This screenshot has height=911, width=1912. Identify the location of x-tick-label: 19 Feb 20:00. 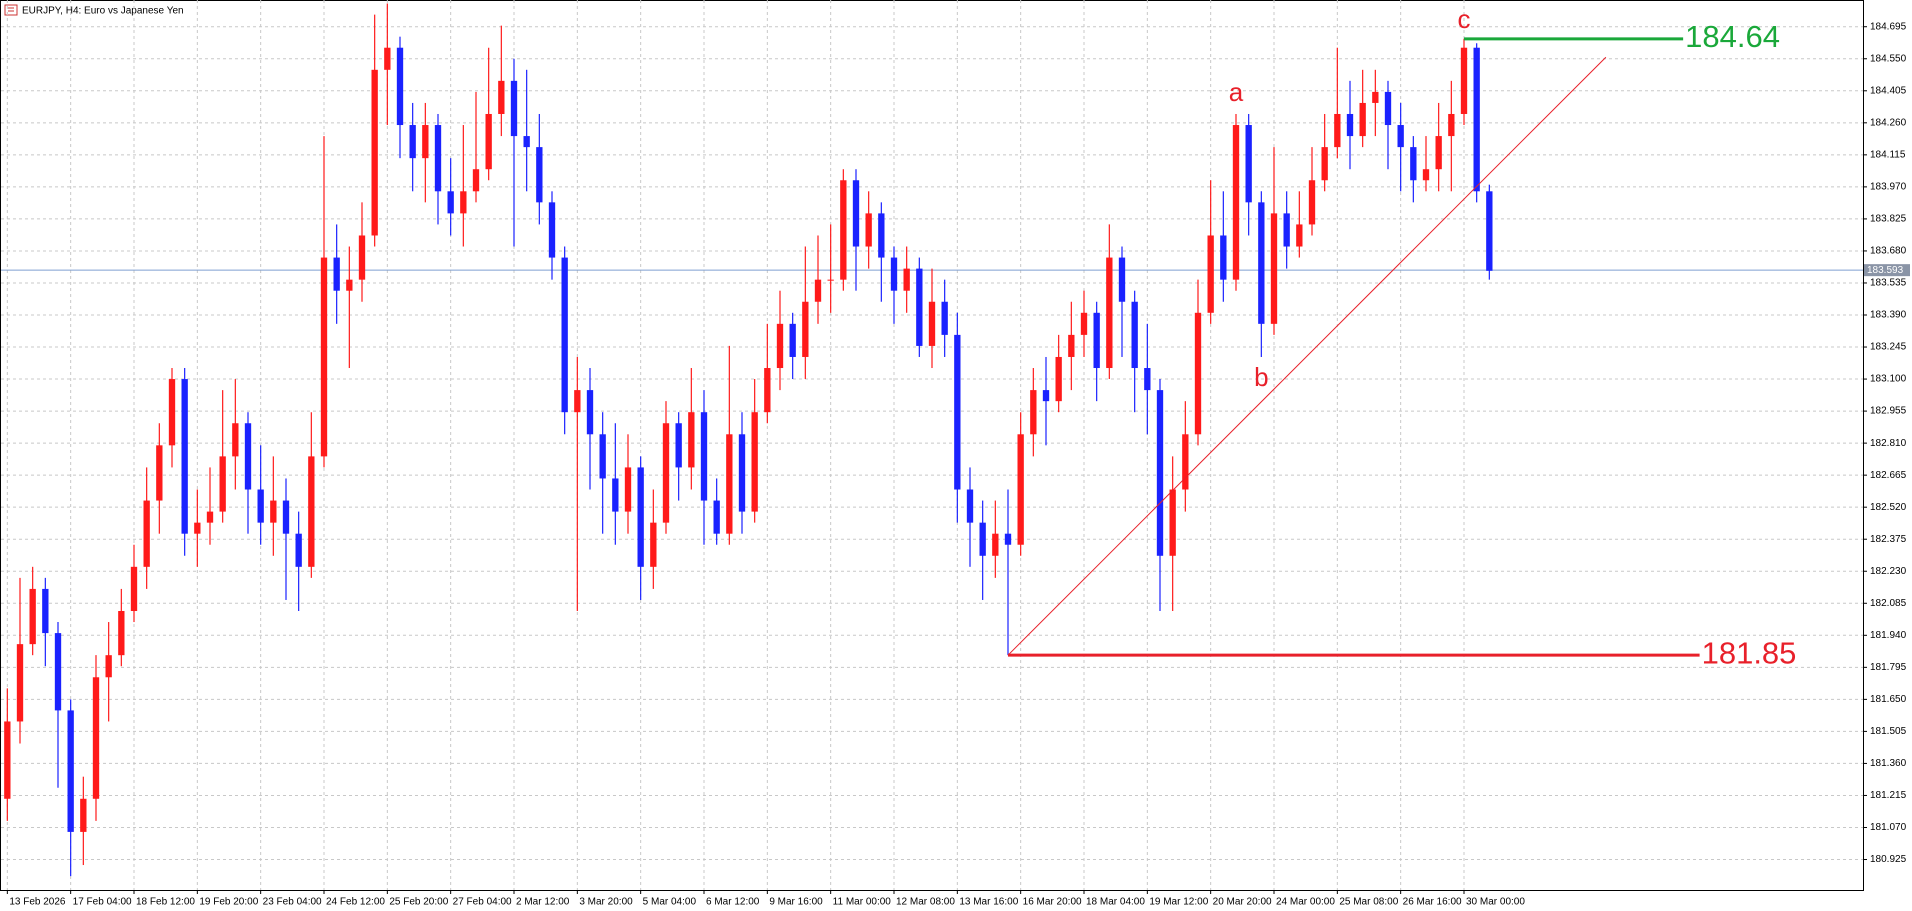
(228, 902).